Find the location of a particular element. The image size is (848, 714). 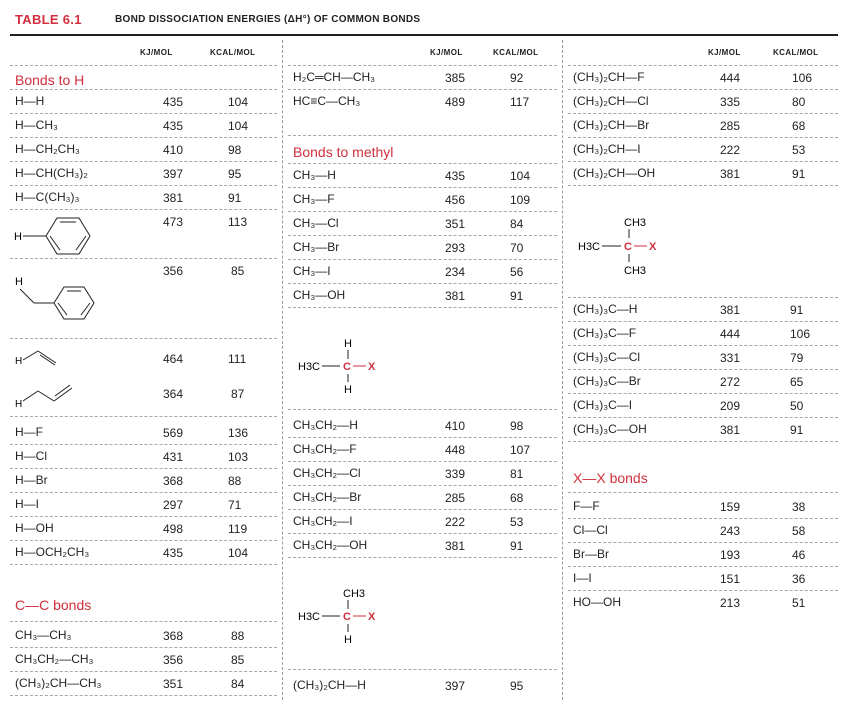

kj-value: 356 is located at coordinates (173, 660).